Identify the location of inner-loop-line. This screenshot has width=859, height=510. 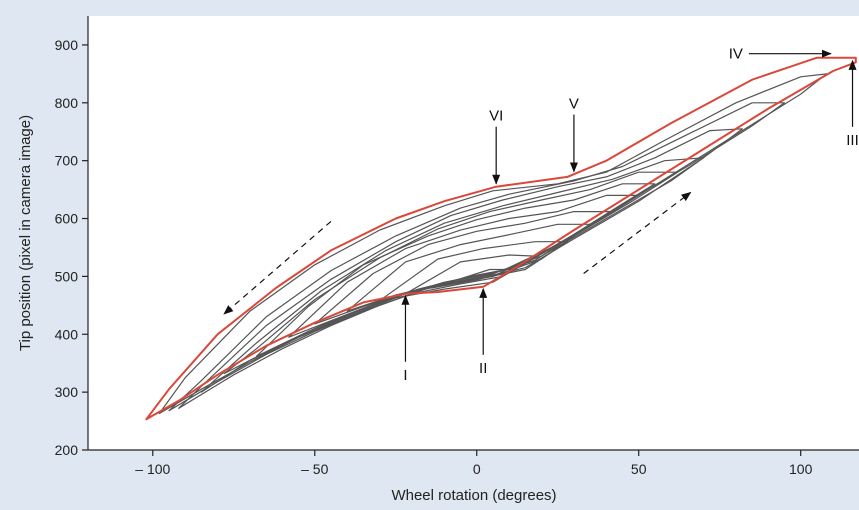
(473, 278).